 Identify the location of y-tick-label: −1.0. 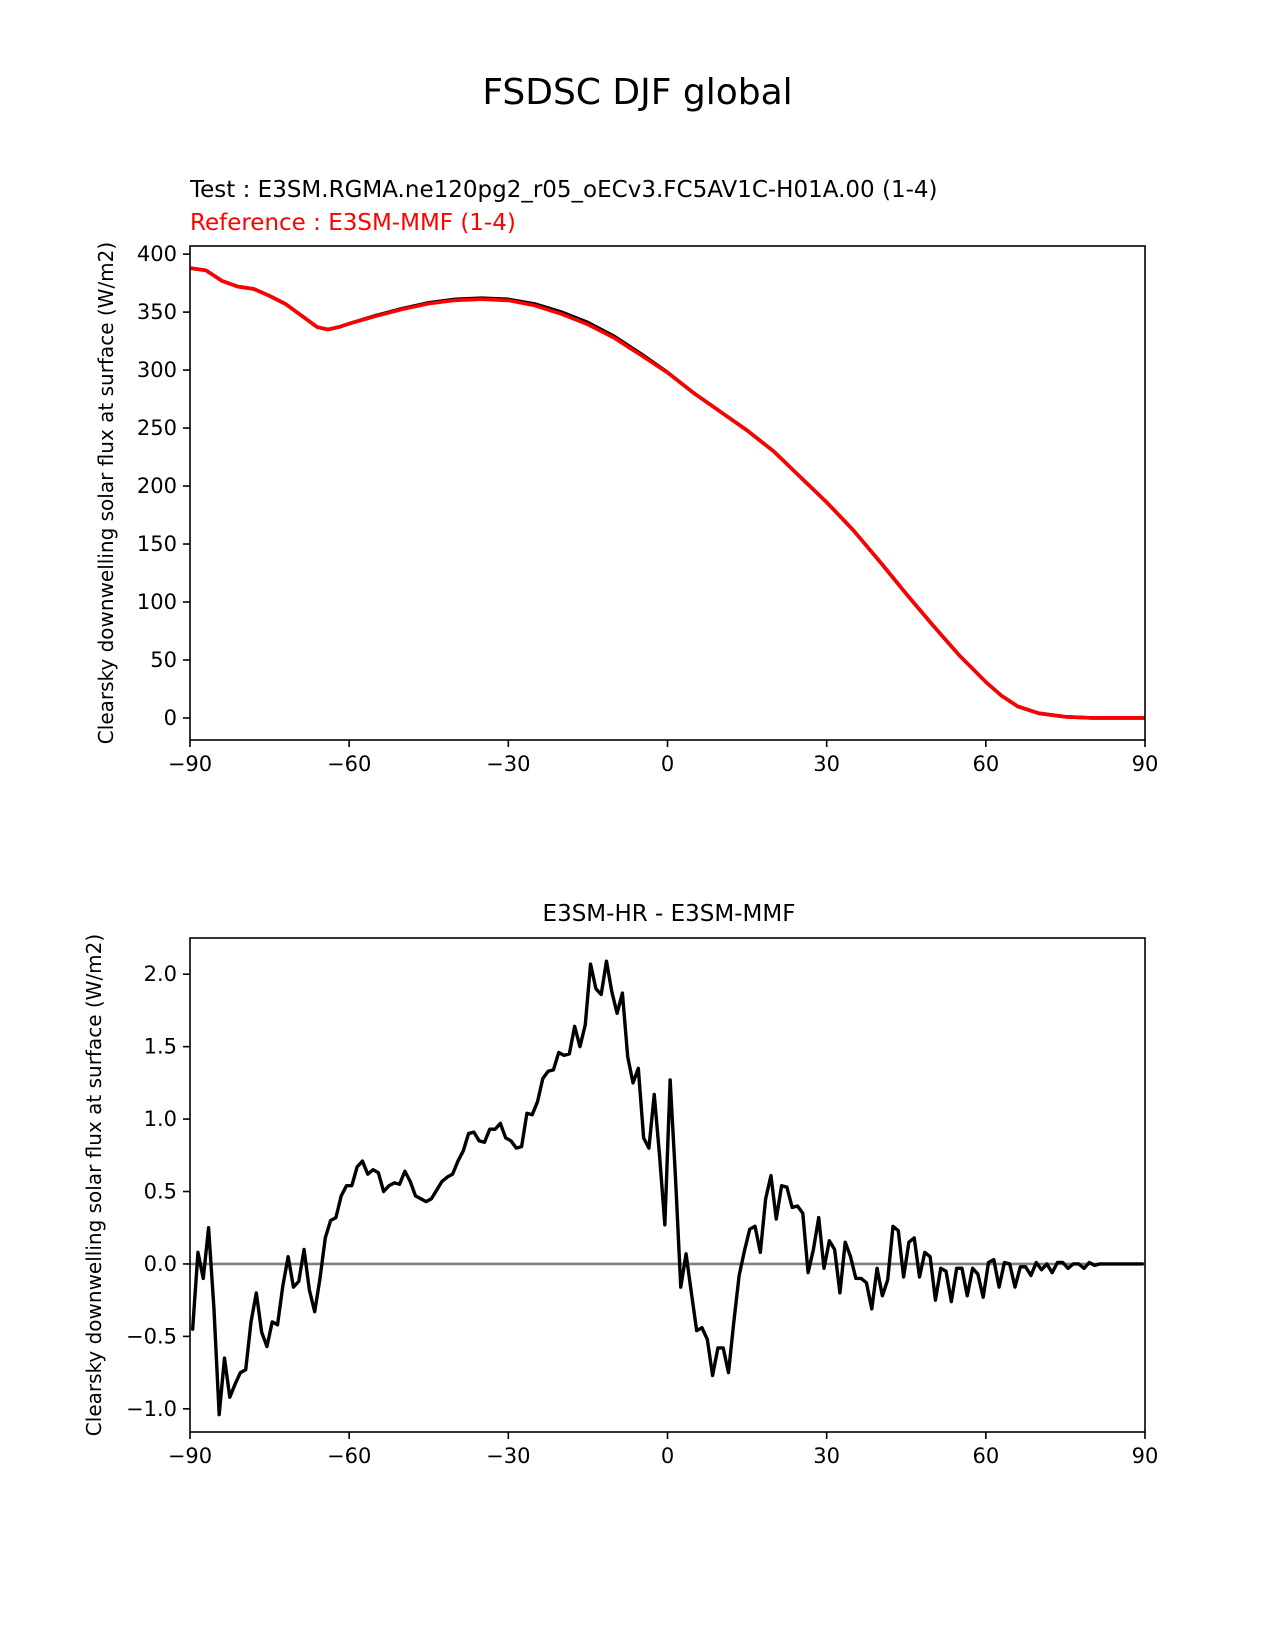
(151, 1409).